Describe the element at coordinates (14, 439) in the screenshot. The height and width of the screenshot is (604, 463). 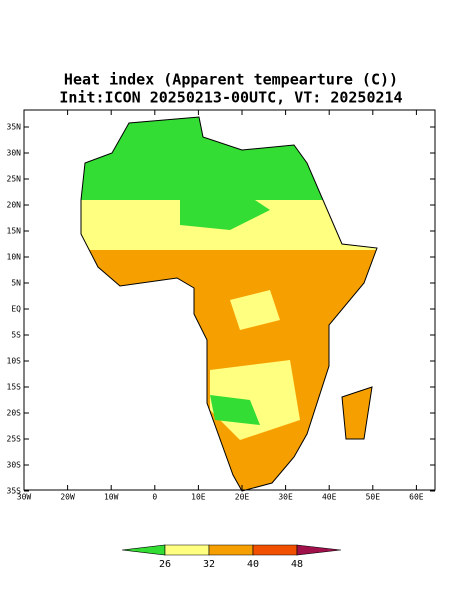
I see `lat-tick-label: 25S` at that location.